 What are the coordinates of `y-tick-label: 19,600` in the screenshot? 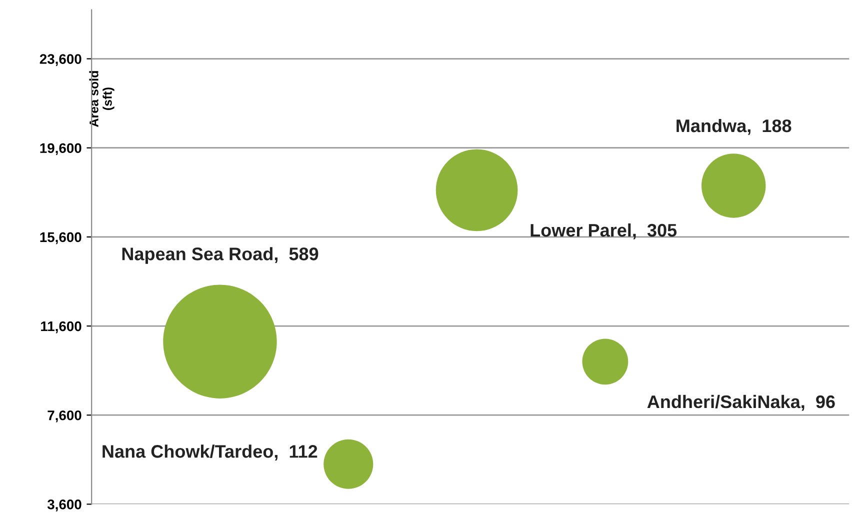 It's located at (61, 149).